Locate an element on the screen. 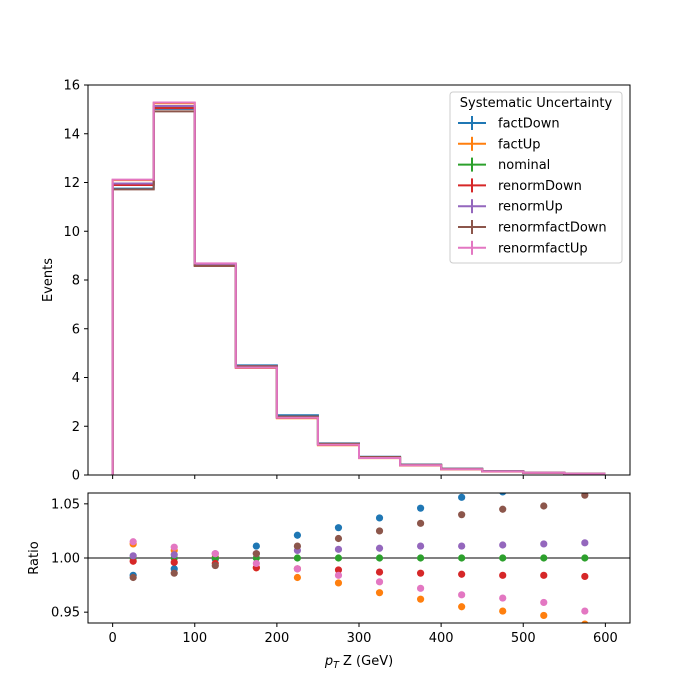 This screenshot has width=700, height=700. y-tick-label: 6 is located at coordinates (76, 329).